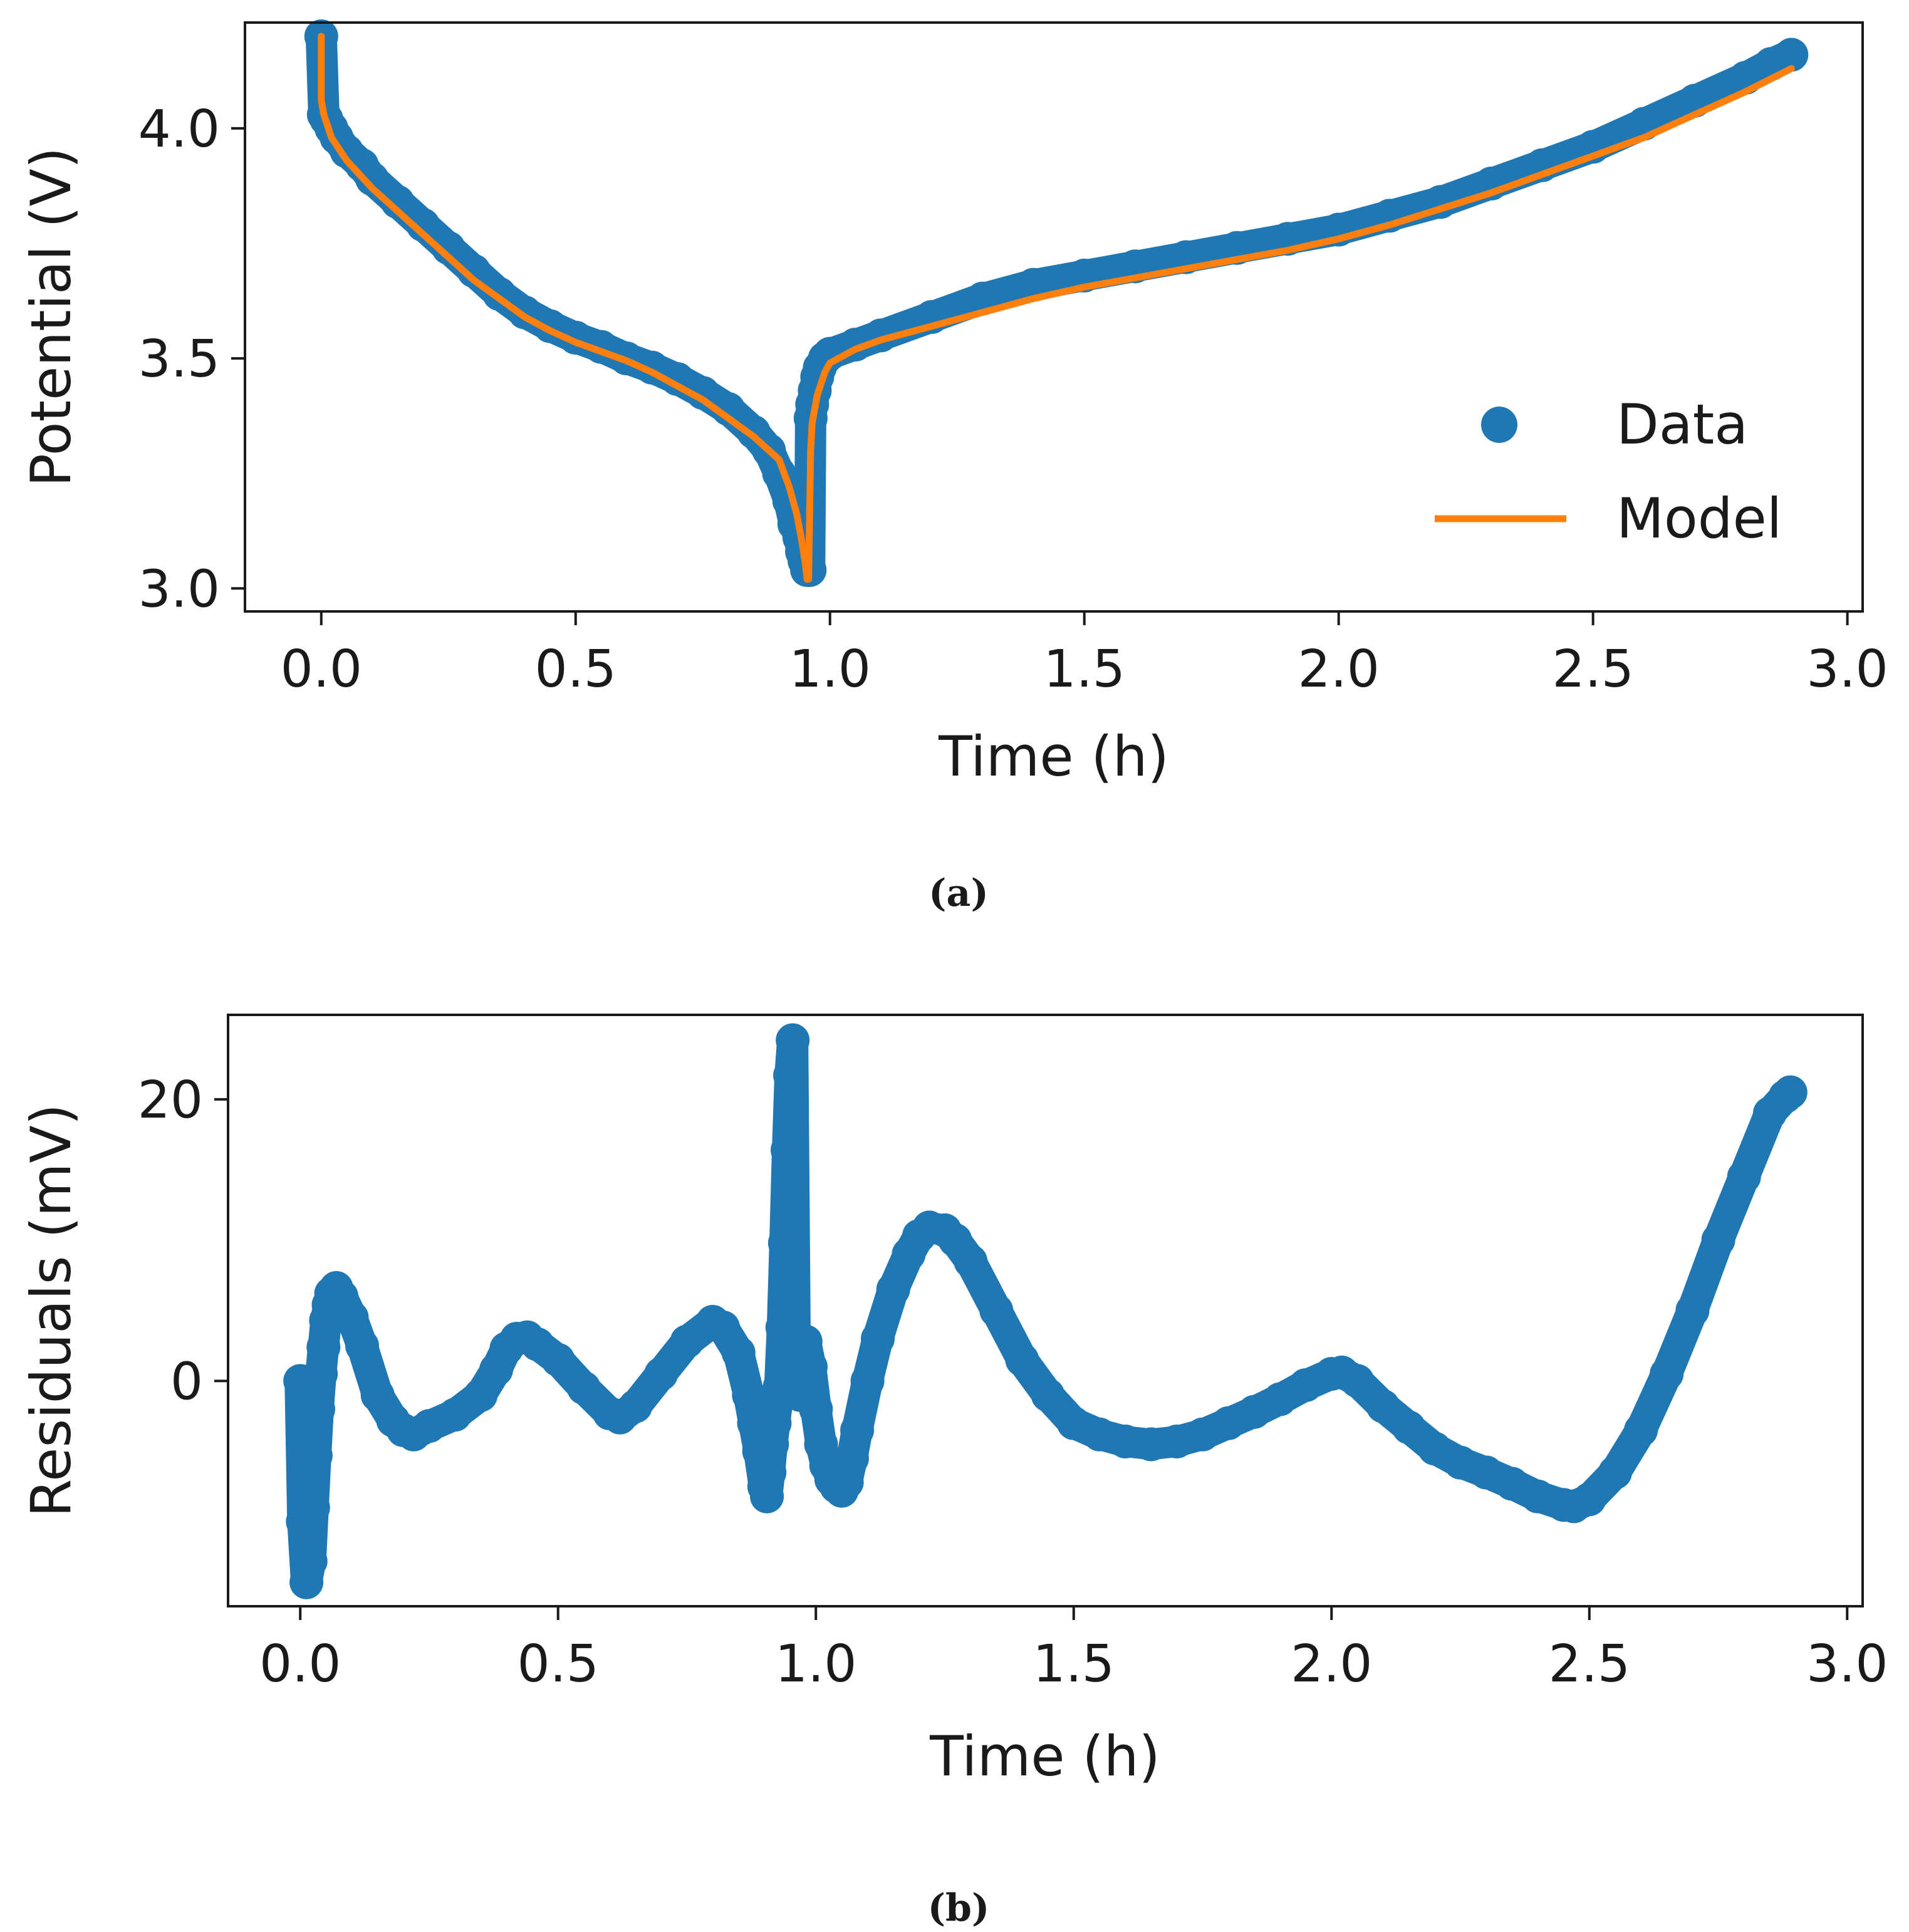 The image size is (1909, 1932). What do you see at coordinates (300, 1664) in the screenshot?
I see `b-x-tick-label: 0.0` at bounding box center [300, 1664].